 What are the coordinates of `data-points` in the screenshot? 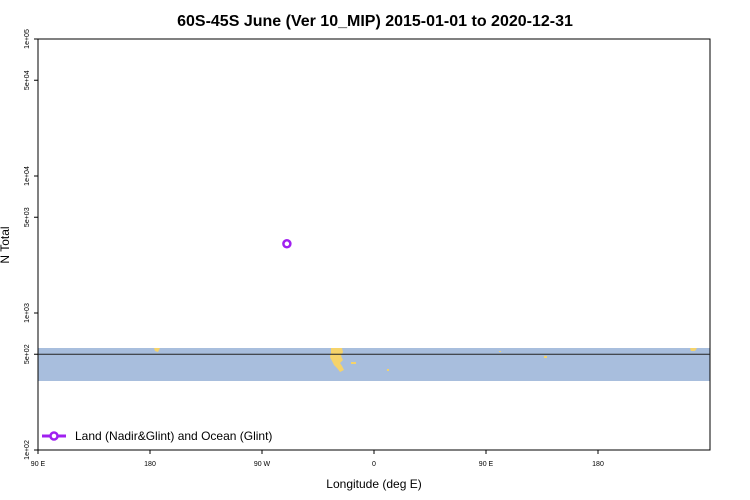 It's located at (287, 244).